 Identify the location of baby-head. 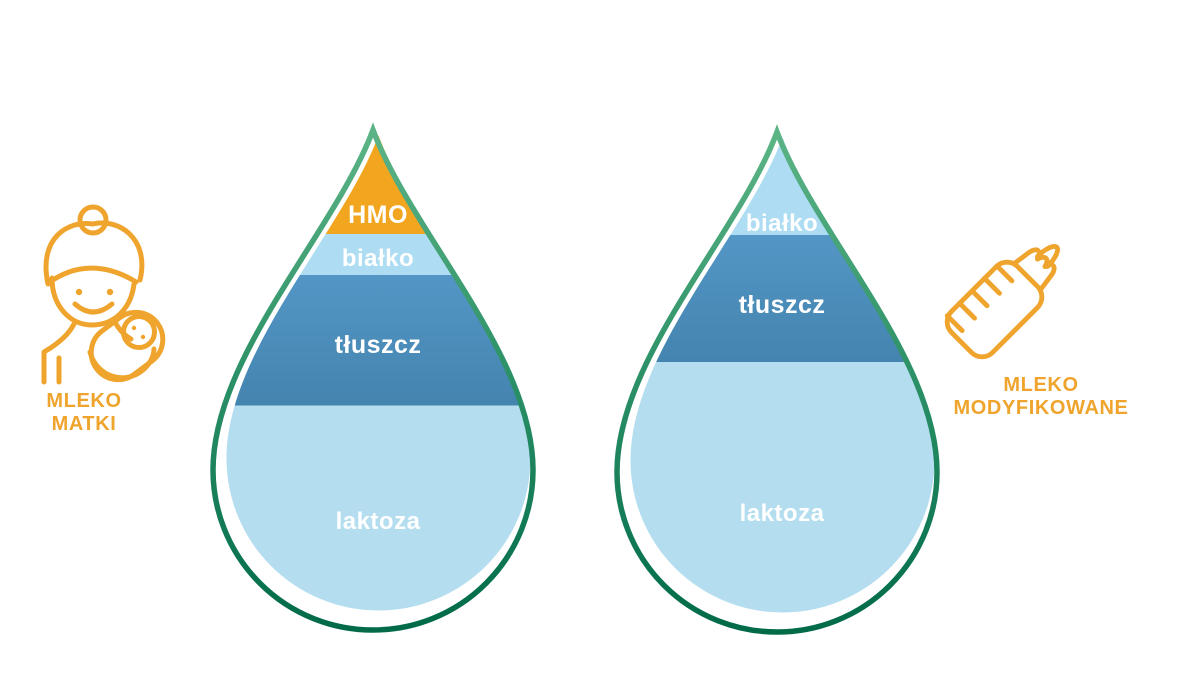
(139, 332).